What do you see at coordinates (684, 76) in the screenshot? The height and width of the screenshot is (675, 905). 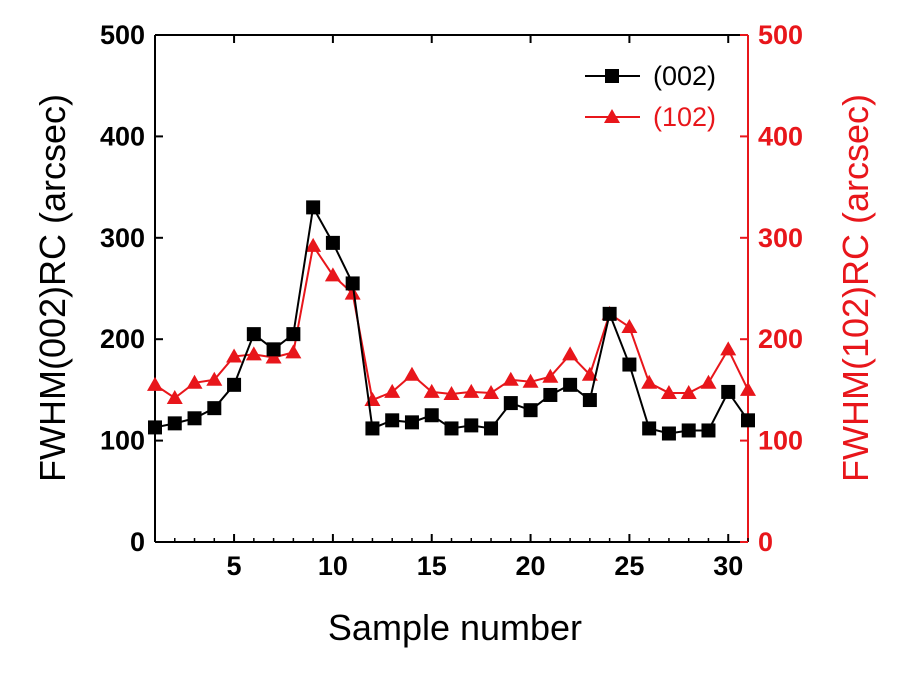 I see `legend-label: (002)` at bounding box center [684, 76].